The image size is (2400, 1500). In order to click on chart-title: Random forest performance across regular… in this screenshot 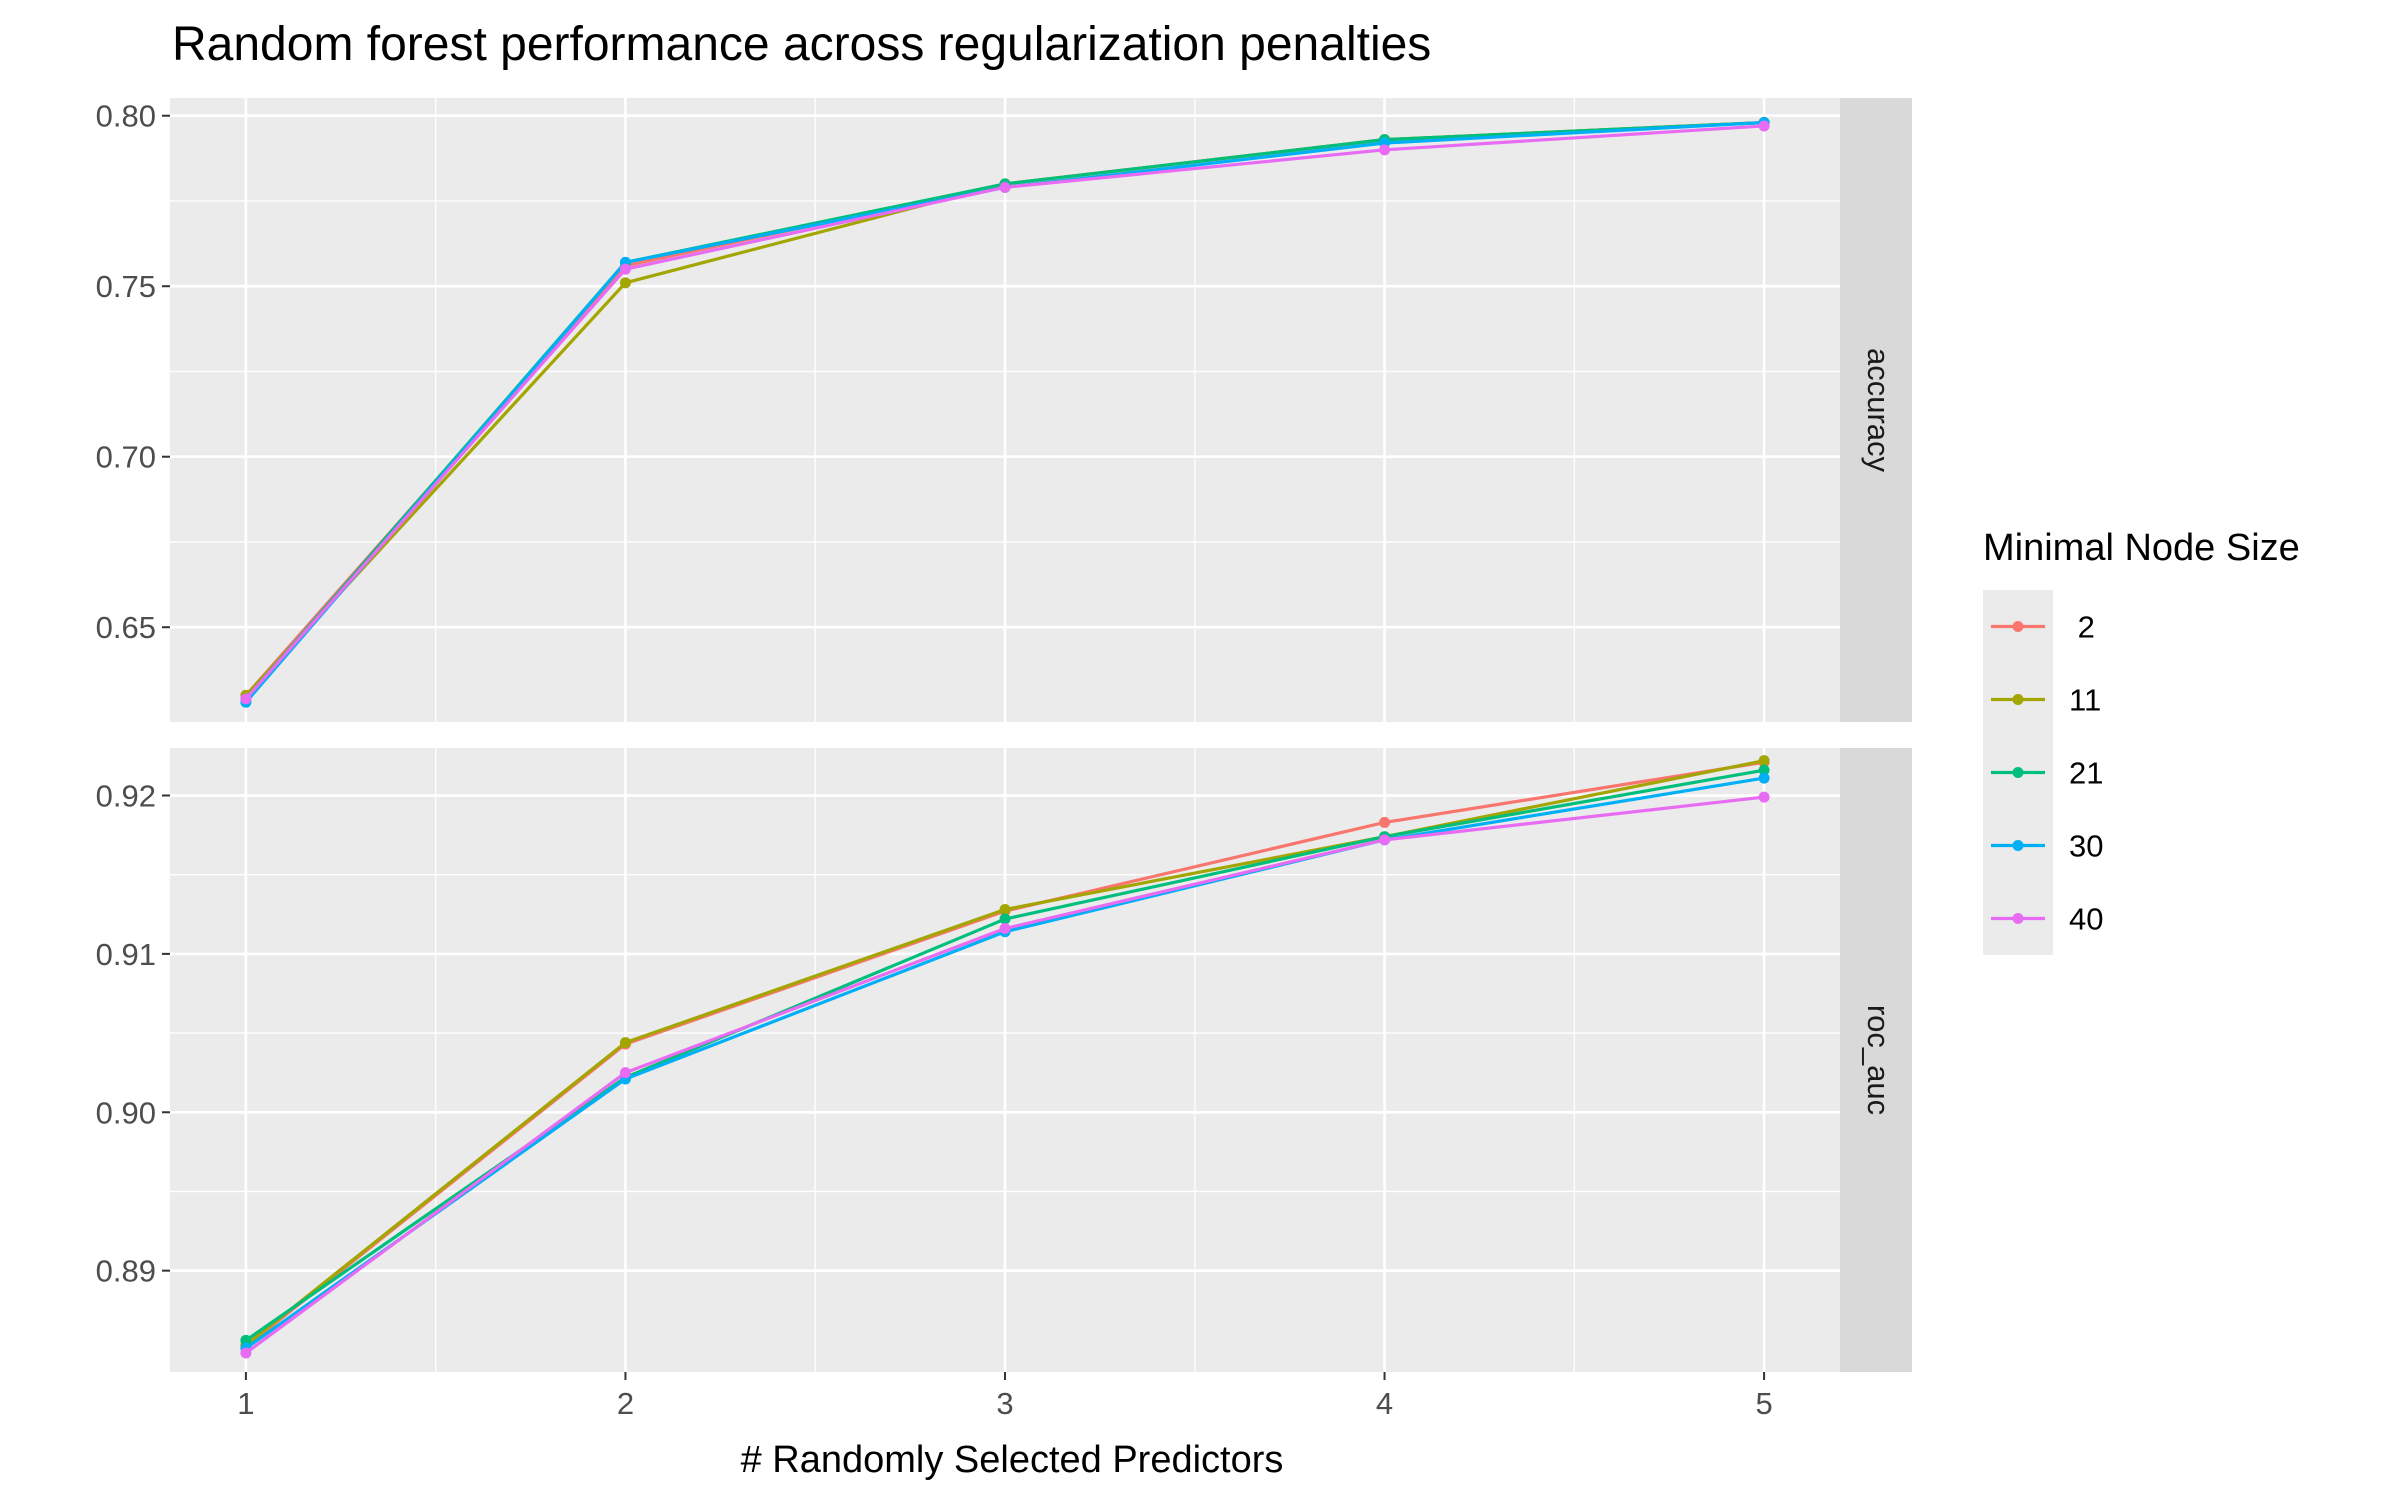, I will do `click(801, 44)`.